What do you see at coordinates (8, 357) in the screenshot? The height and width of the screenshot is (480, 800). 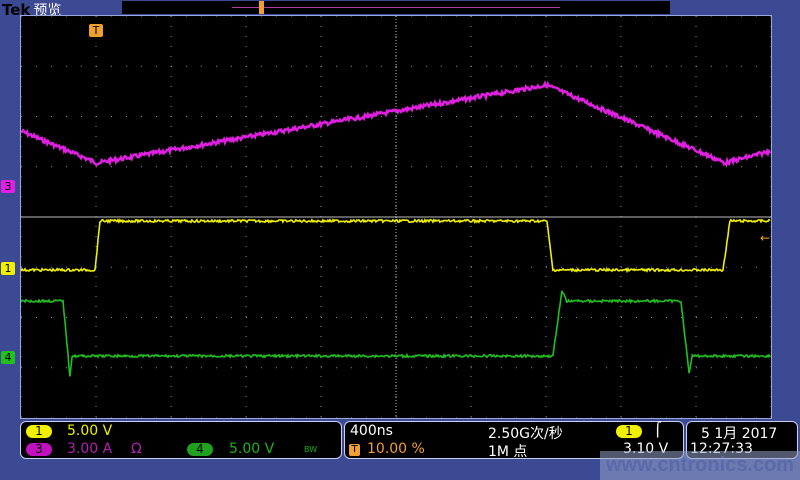 I see `ch4-ground-marker: 4` at bounding box center [8, 357].